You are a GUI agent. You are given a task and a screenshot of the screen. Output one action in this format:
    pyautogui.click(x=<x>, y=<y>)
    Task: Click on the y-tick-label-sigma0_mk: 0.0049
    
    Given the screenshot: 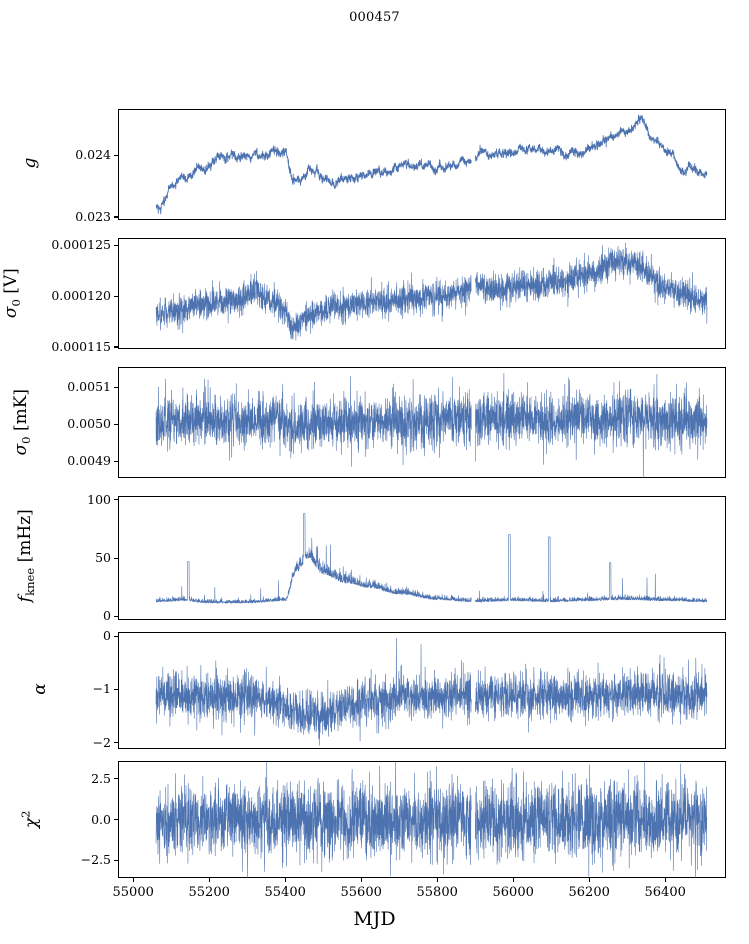 What is the action you would take?
    pyautogui.click(x=89, y=461)
    